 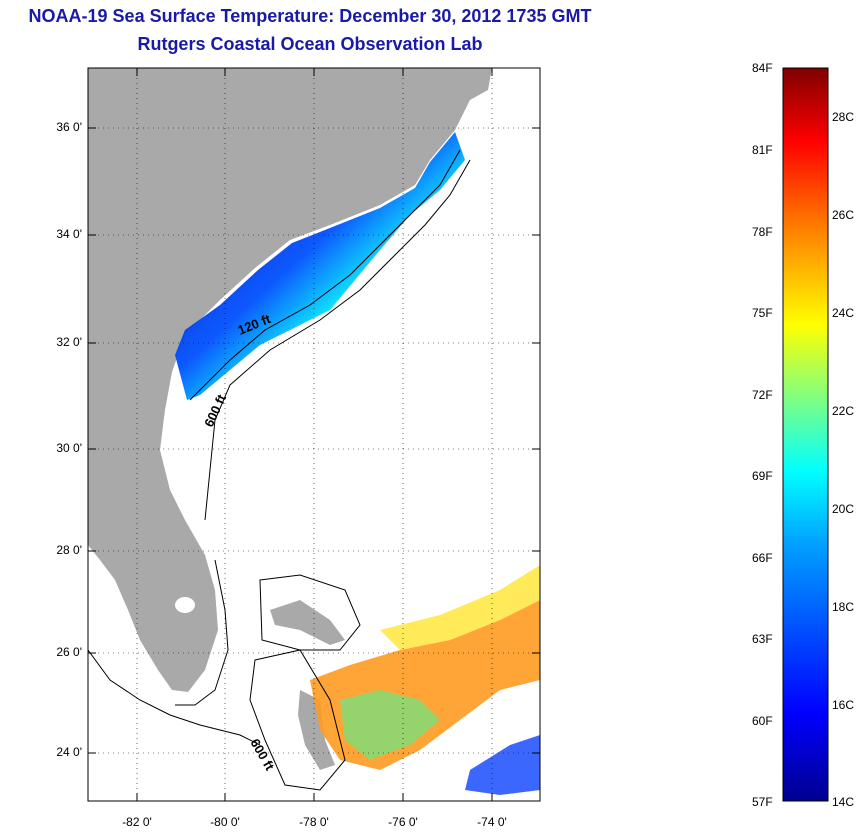 I want to click on colorbar, so click(x=805, y=434).